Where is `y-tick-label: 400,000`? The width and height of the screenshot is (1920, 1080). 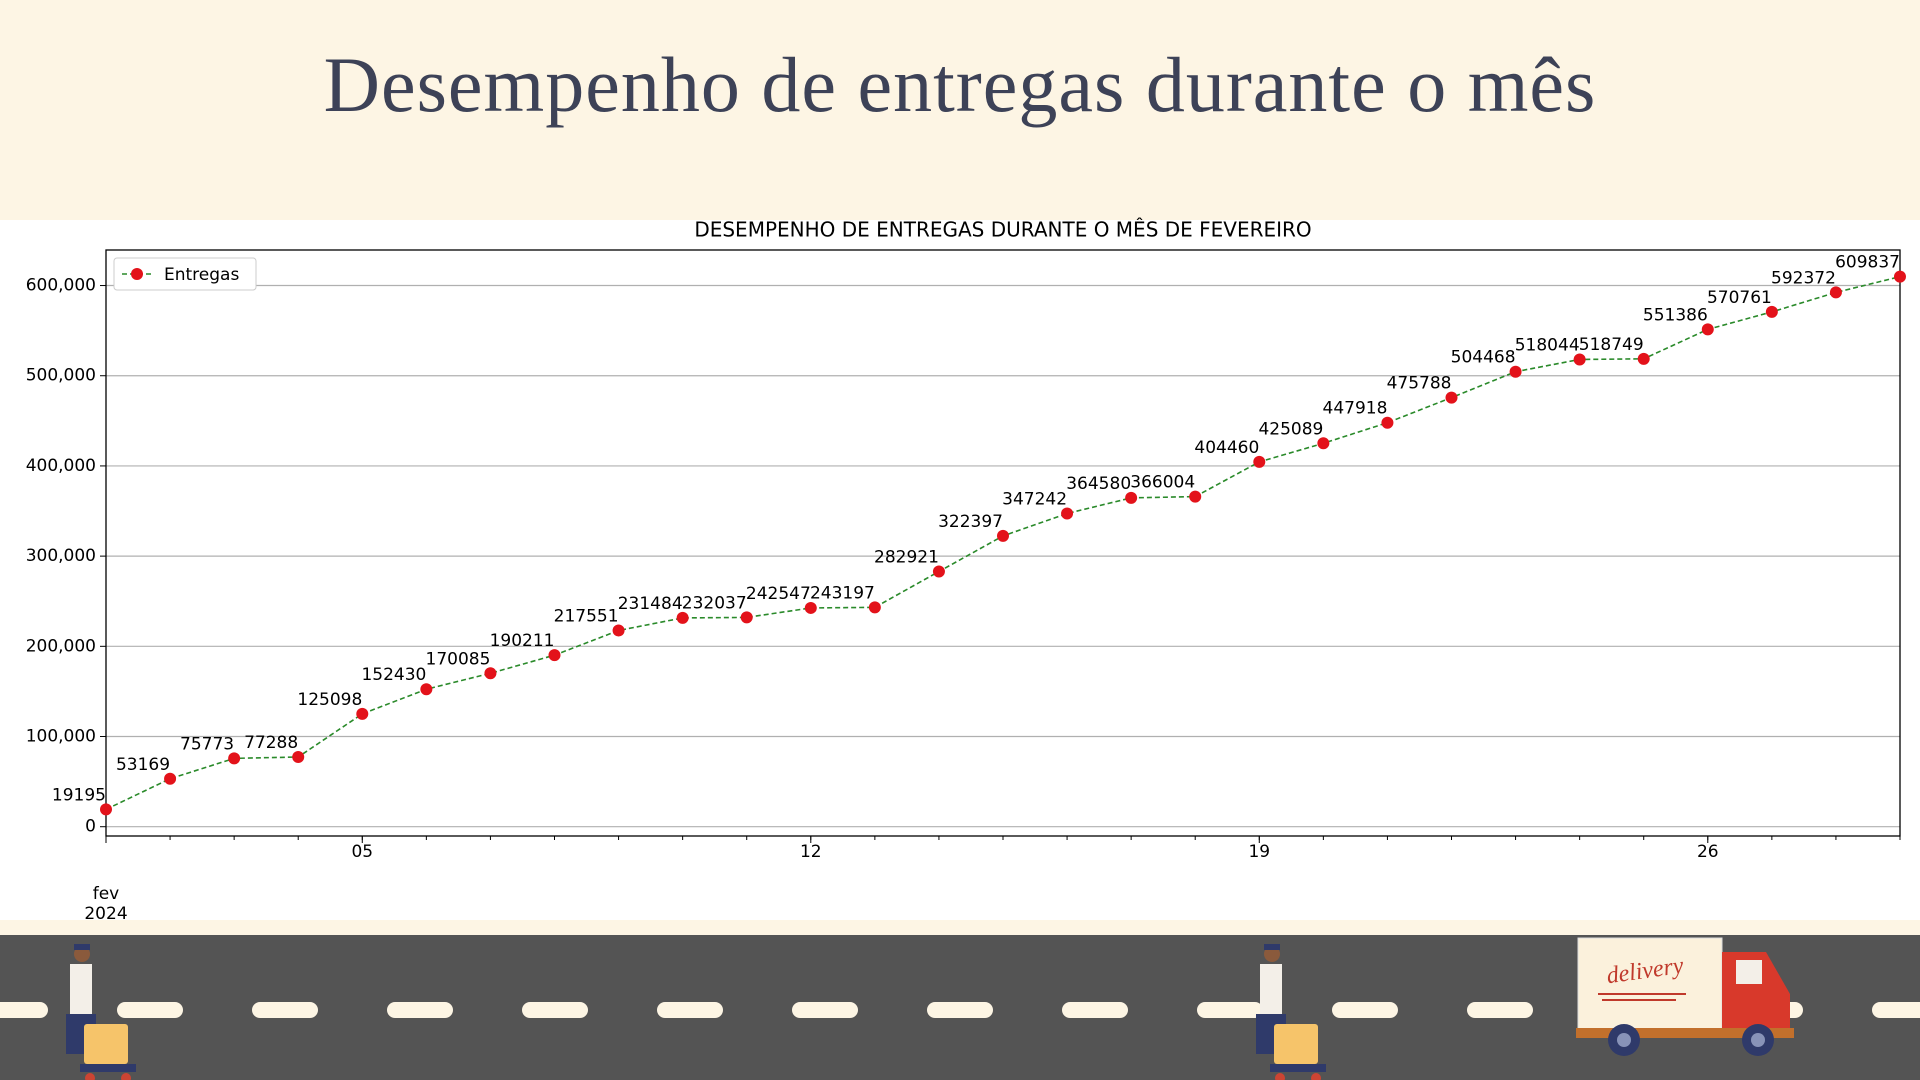 y-tick-label: 400,000 is located at coordinates (61, 466).